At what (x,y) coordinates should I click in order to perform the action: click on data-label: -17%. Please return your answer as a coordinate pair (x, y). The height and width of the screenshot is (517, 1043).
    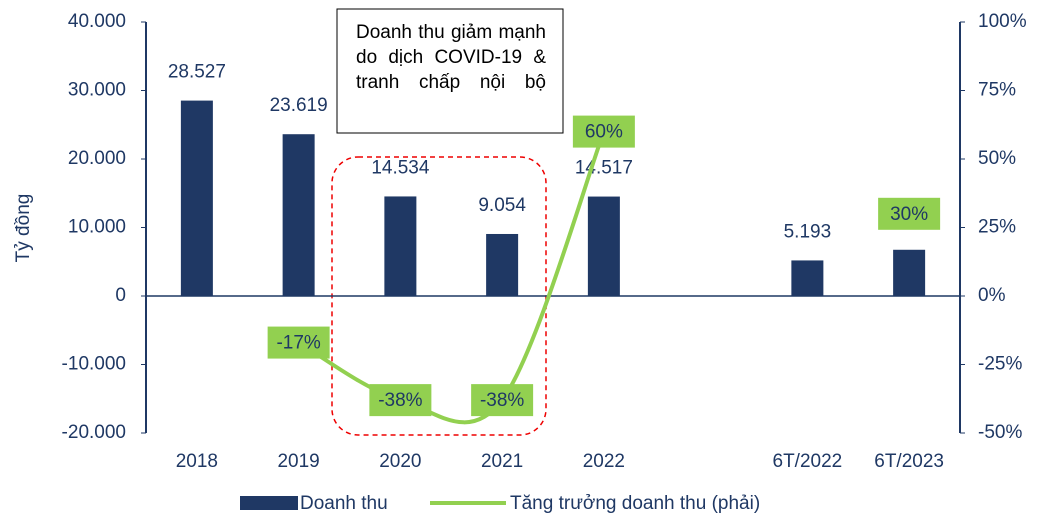
    Looking at the image, I should click on (298, 343).